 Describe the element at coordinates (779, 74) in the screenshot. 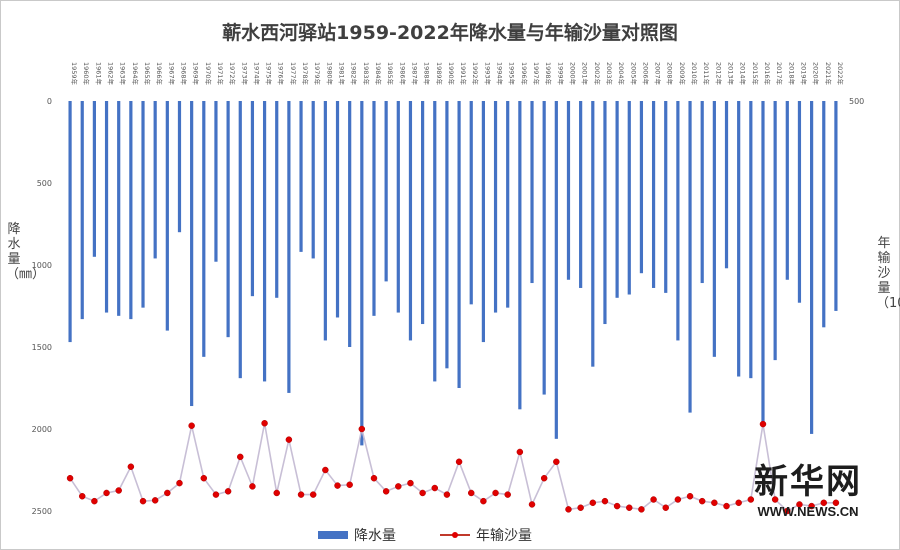

I see `x-tick-label: 2017年` at that location.